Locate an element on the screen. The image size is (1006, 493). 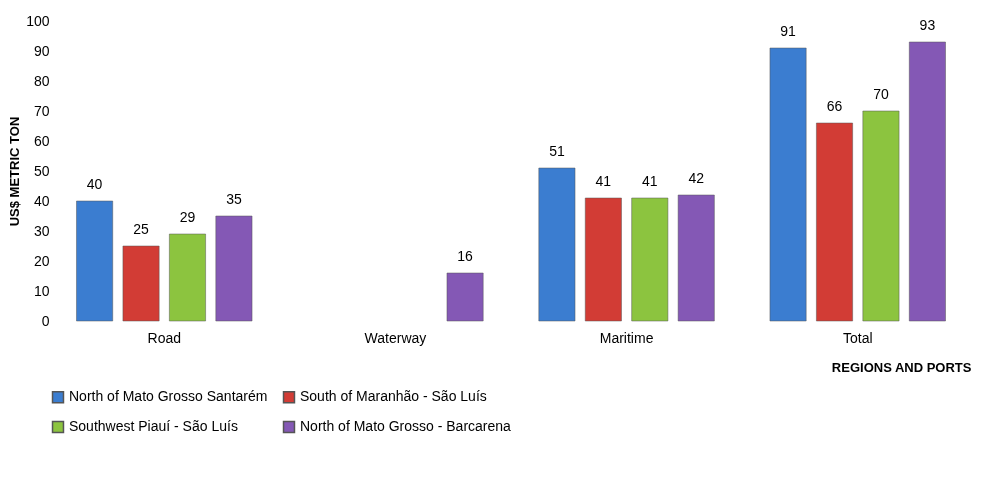
y-tick-label: 0 is located at coordinates (45, 320).